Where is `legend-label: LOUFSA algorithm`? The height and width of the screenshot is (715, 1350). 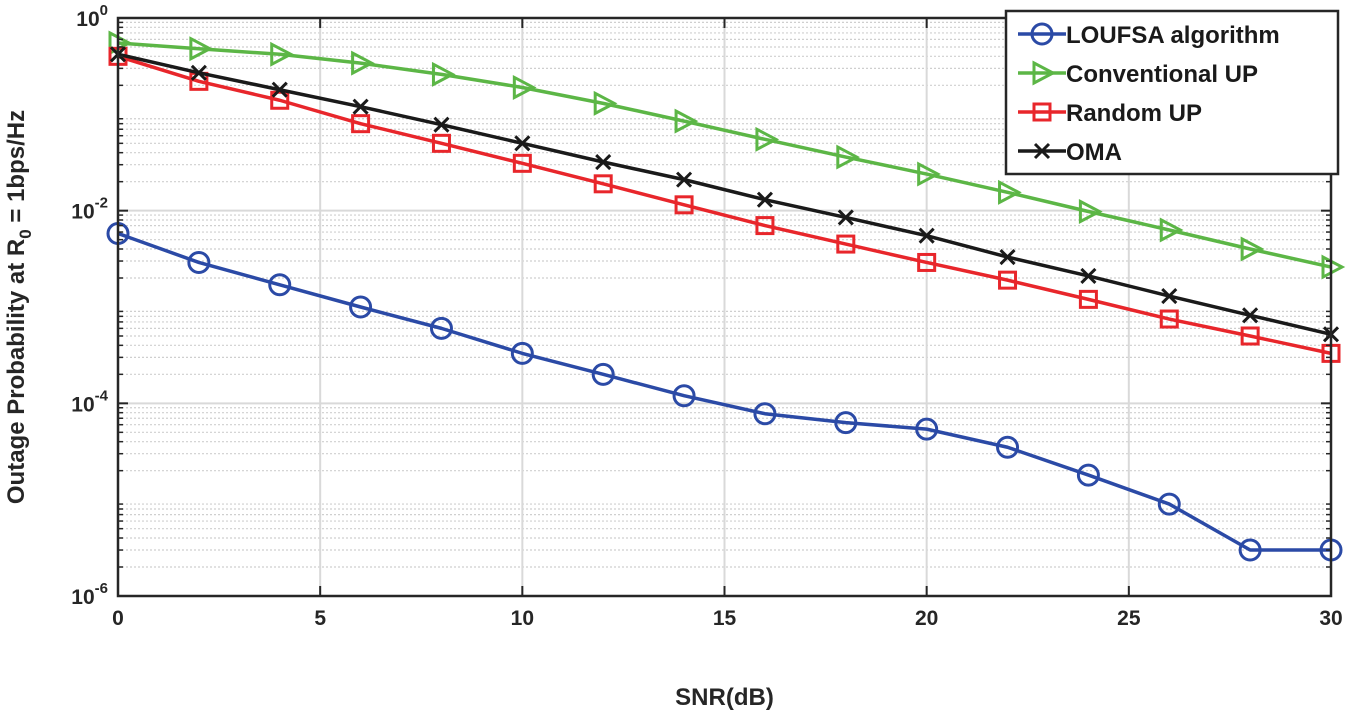 legend-label: LOUFSA algorithm is located at coordinates (1173, 35).